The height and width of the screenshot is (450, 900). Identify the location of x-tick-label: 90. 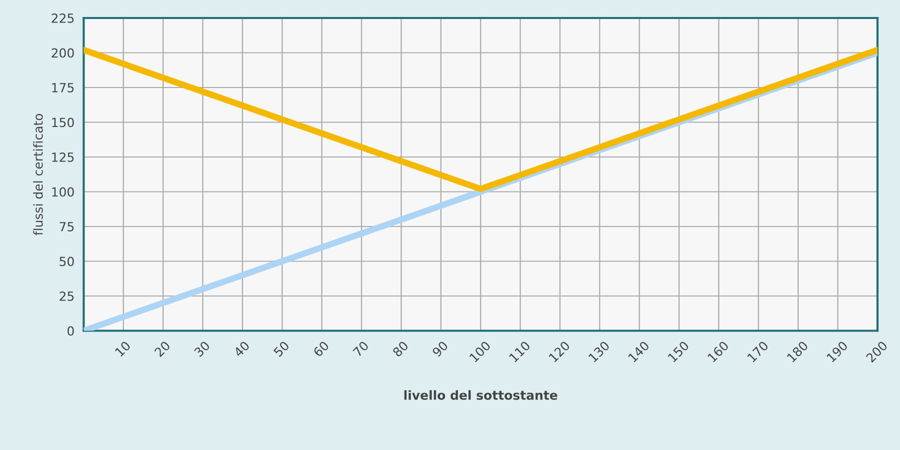
(440, 349).